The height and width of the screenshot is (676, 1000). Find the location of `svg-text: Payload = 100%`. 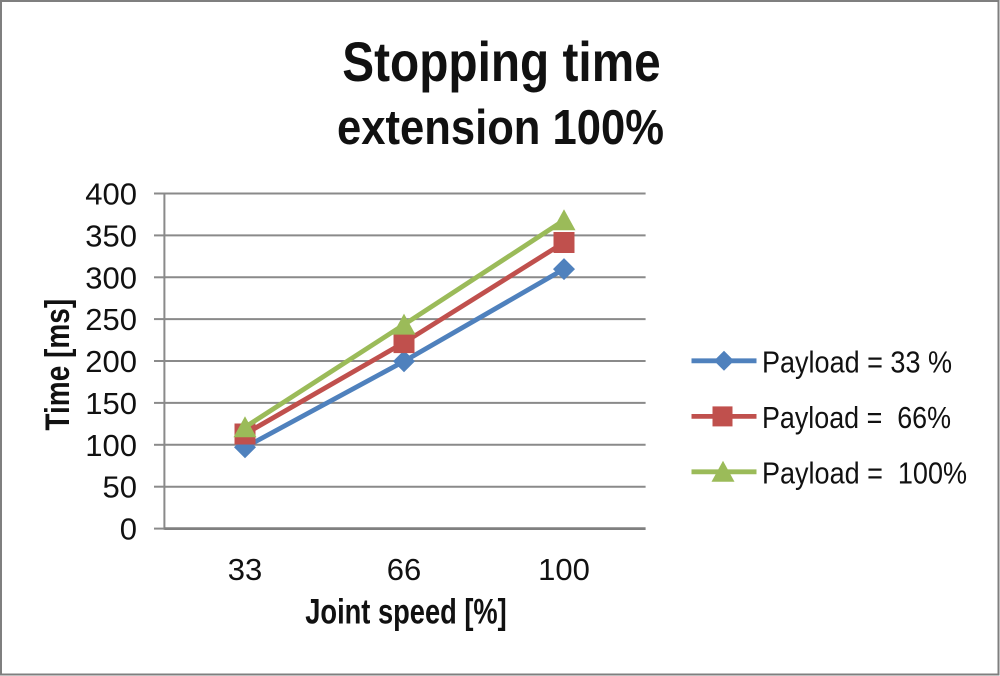

svg-text: Payload = 100% is located at coordinates (864, 473).